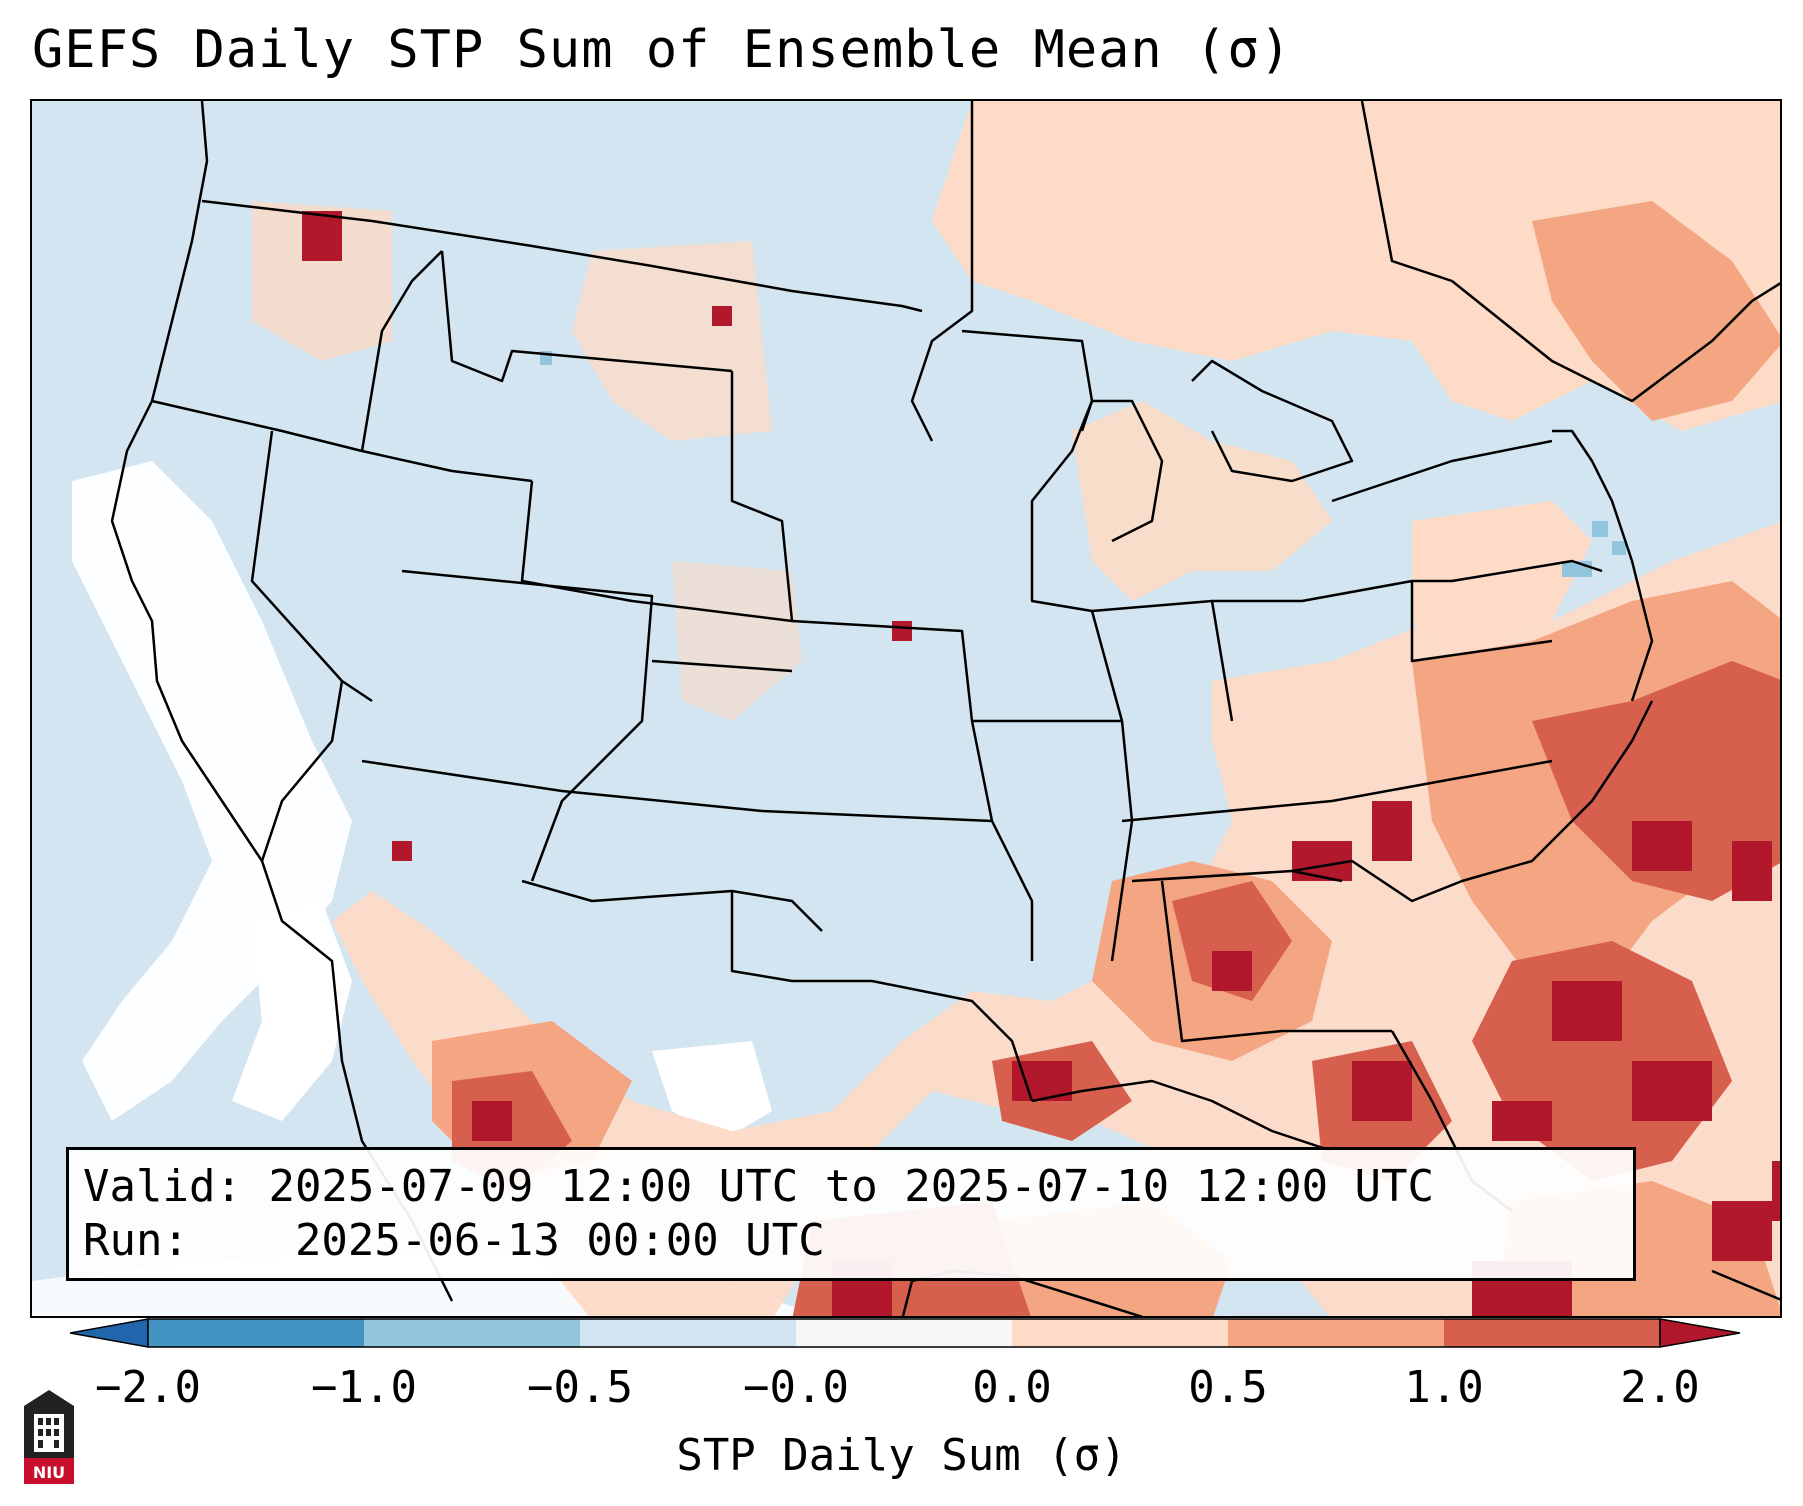 This screenshot has width=1803, height=1506. What do you see at coordinates (162, 1186) in the screenshot?
I see `valid-label: Valid:` at bounding box center [162, 1186].